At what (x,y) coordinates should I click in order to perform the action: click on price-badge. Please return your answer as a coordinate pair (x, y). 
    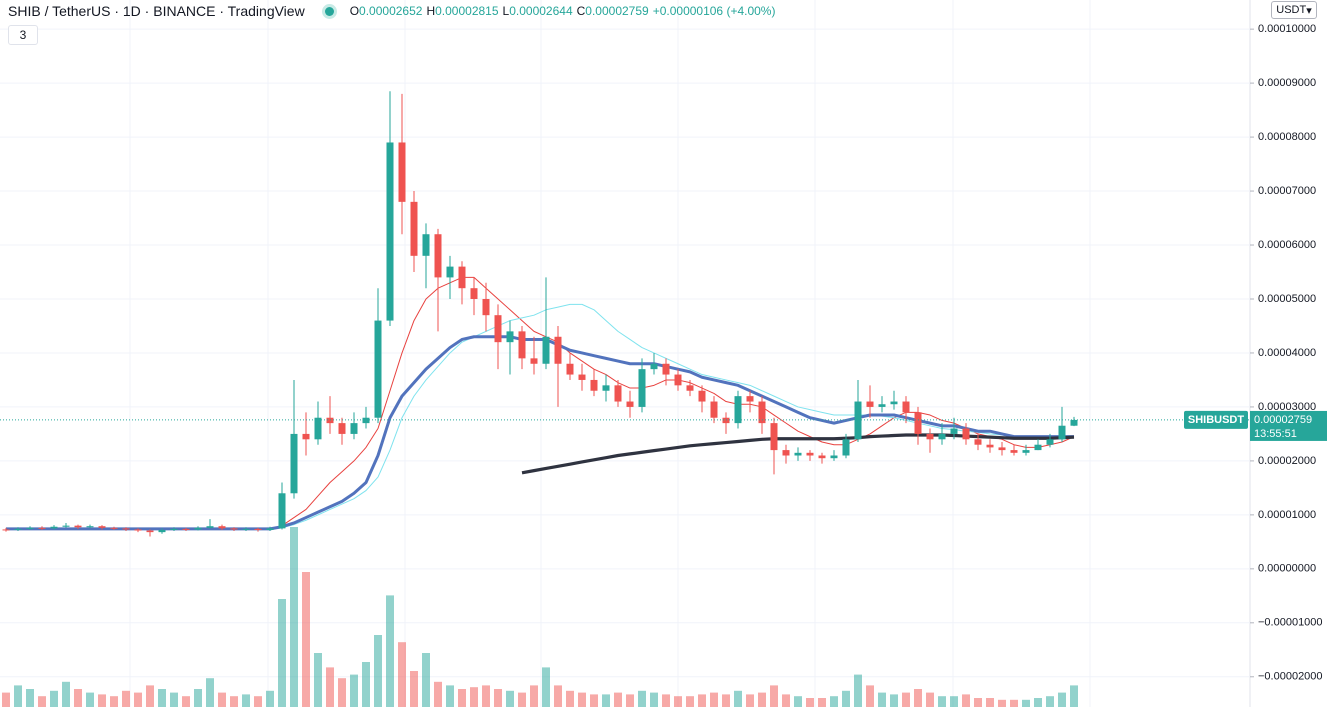
    Looking at the image, I should click on (1288, 425).